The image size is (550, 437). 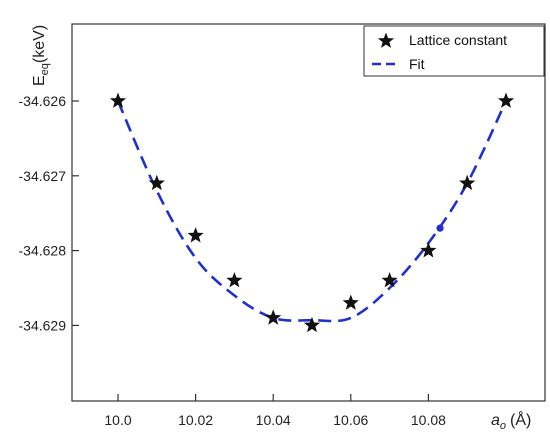 What do you see at coordinates (458, 40) in the screenshot?
I see `legend-label-lattice-constant: Lattice constant` at bounding box center [458, 40].